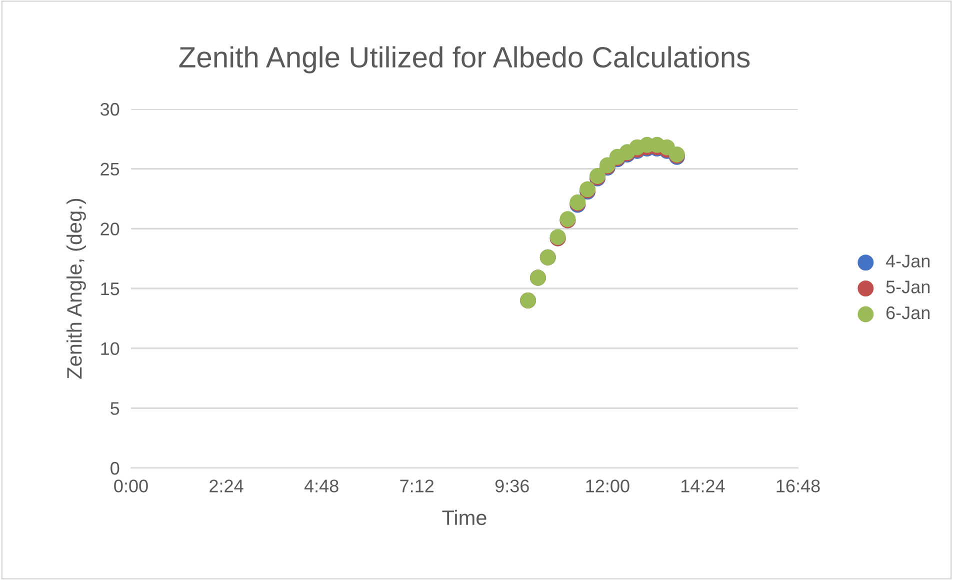 The image size is (953, 580). Describe the element at coordinates (608, 486) in the screenshot. I see `x-tick-label: 12:00` at that location.